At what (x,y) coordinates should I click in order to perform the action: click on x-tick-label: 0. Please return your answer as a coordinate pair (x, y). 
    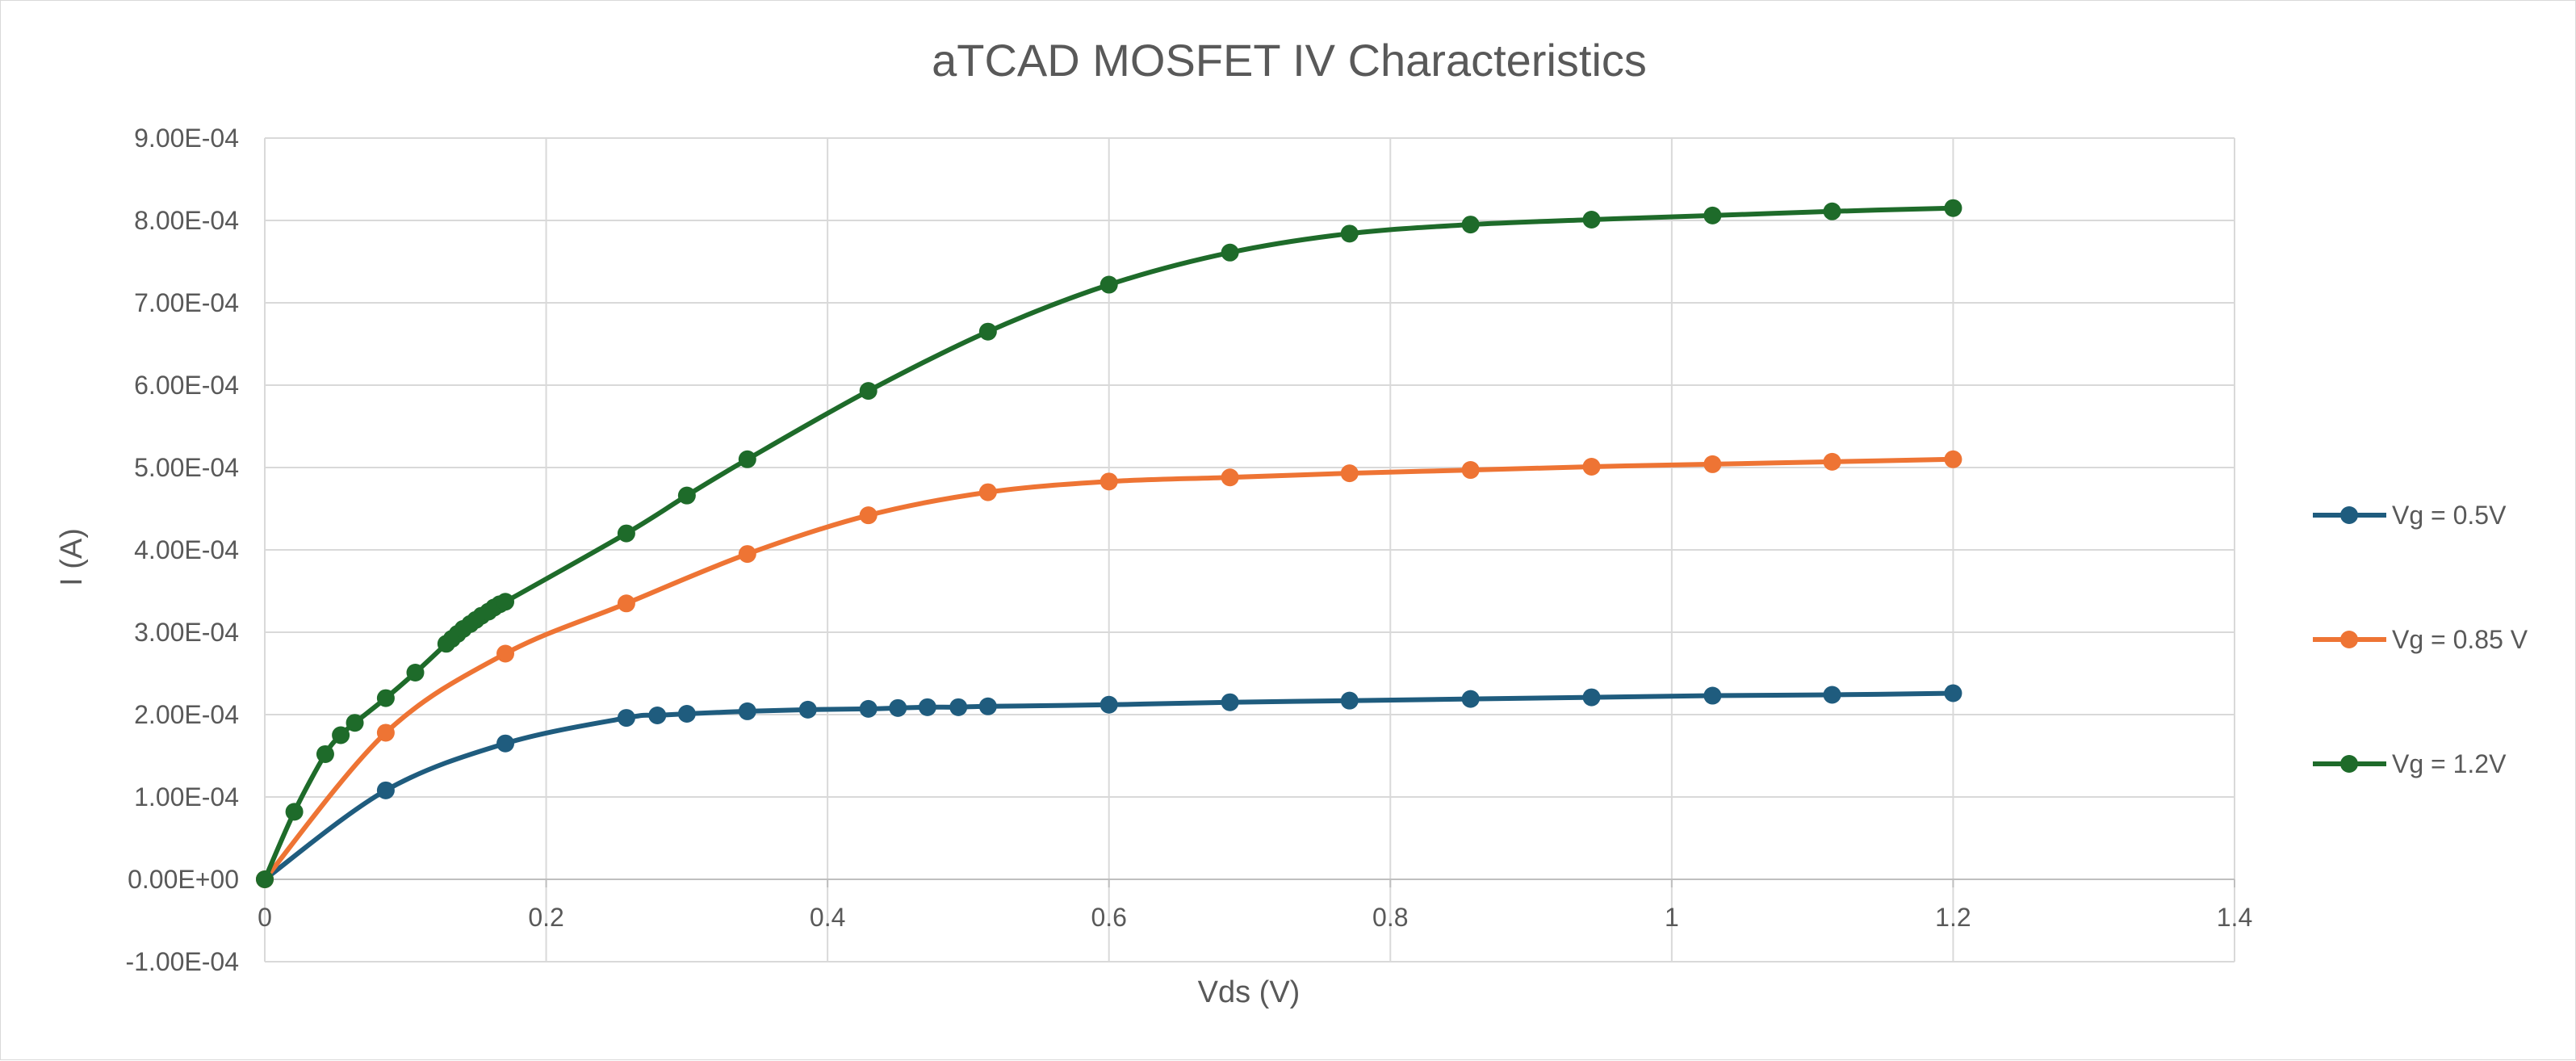
    Looking at the image, I should click on (265, 917).